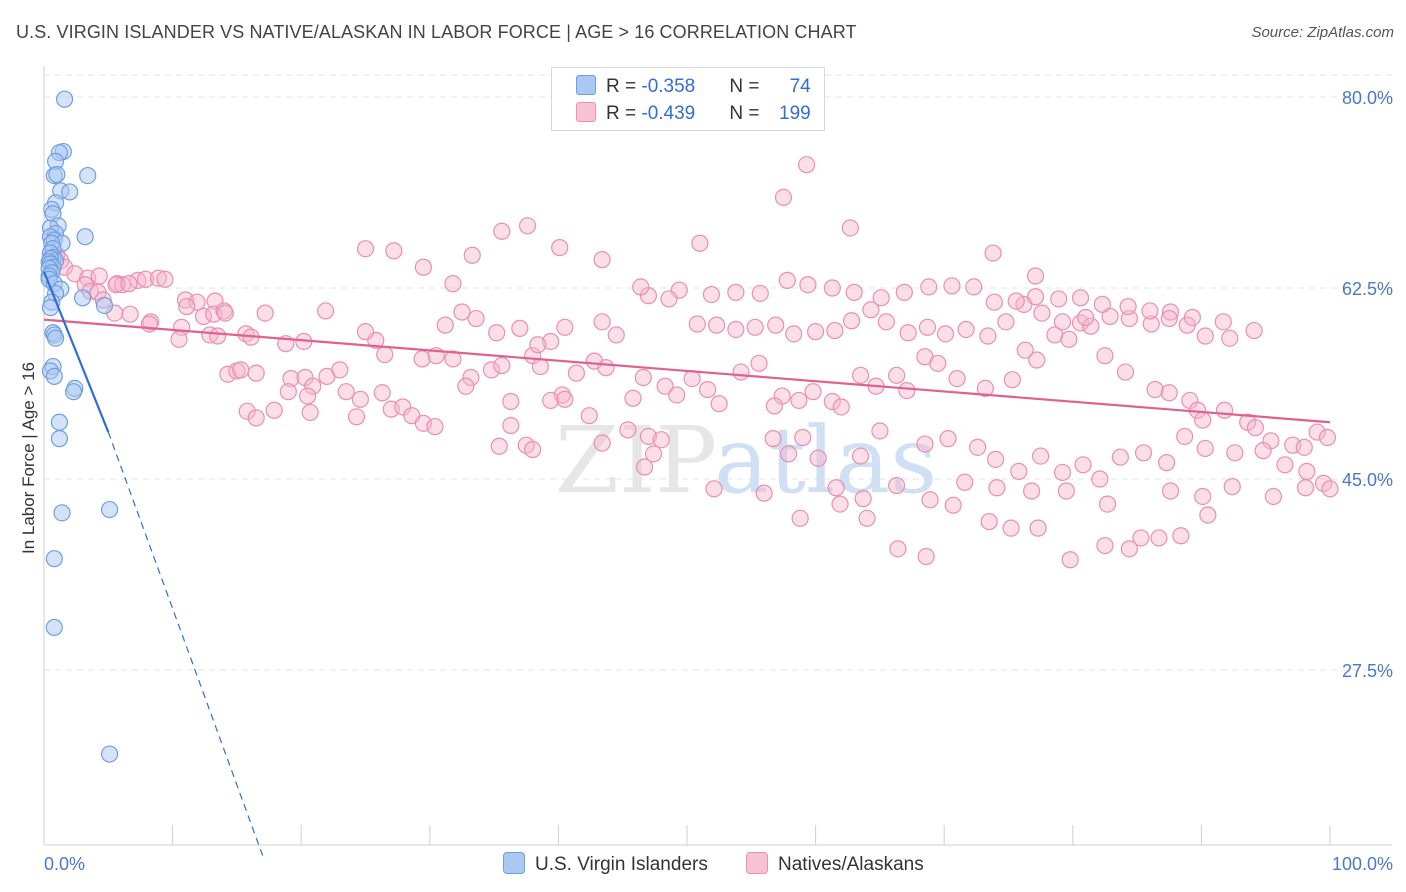 Image resolution: width=1406 pixels, height=892 pixels. I want to click on legend-row-series2: R = -0.439 N = 199, so click(693, 113).